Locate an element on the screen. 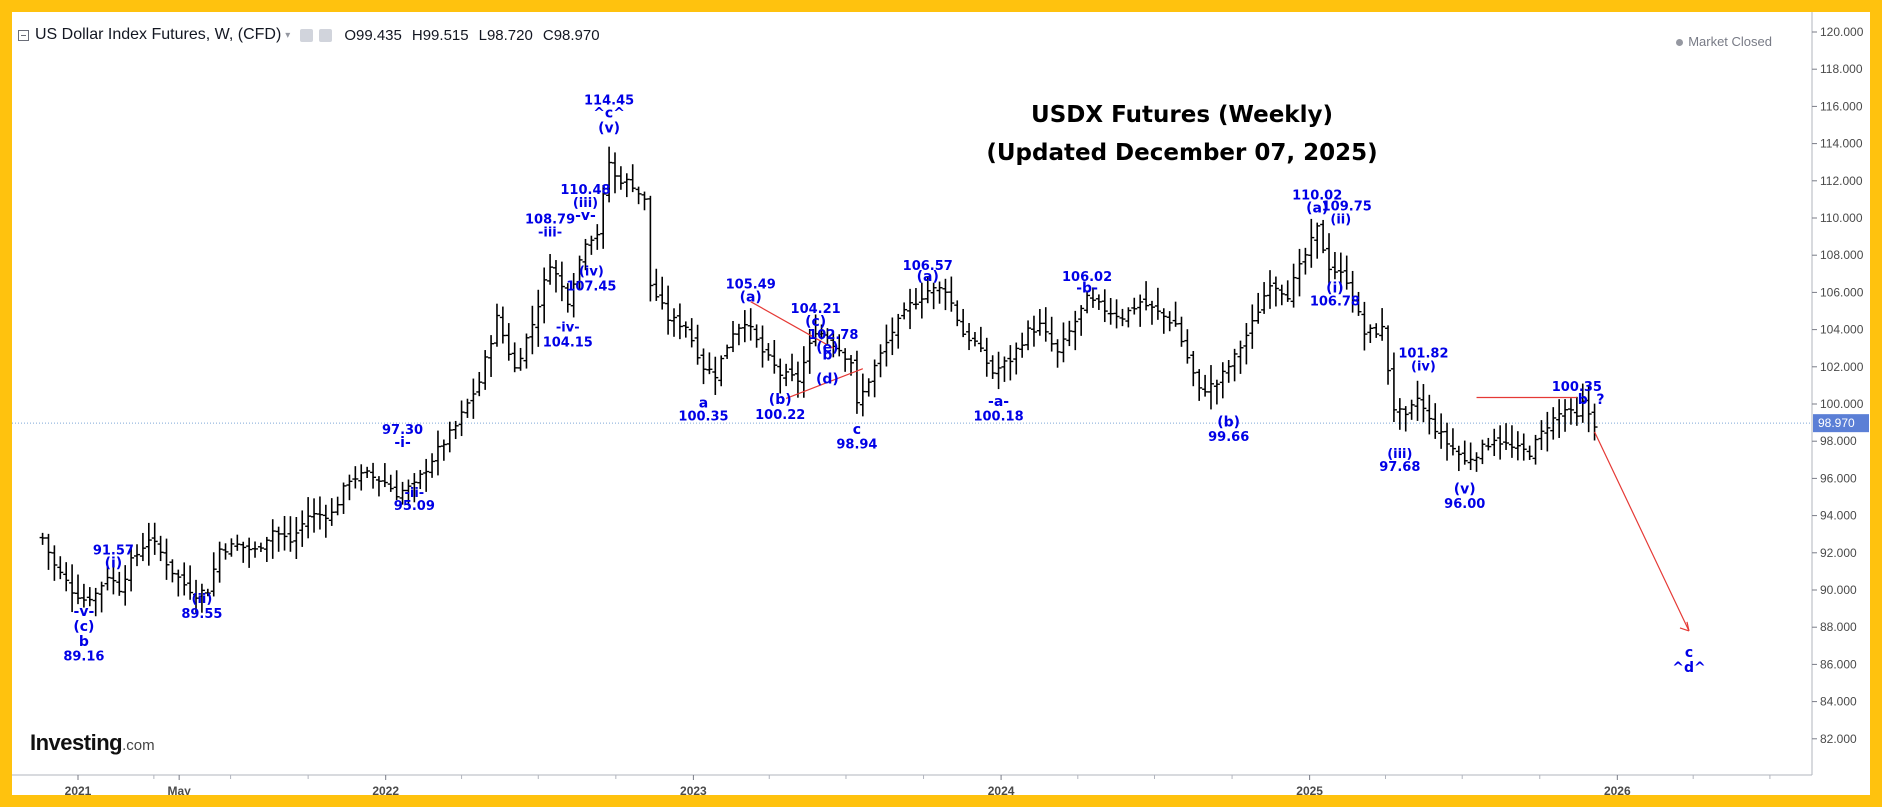  wave-label: (e) is located at coordinates (827, 348).